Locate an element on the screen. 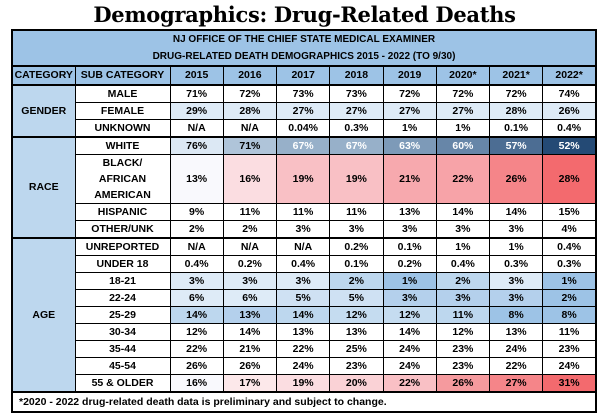 The image size is (609, 413). value-cell: 20% is located at coordinates (356, 383).